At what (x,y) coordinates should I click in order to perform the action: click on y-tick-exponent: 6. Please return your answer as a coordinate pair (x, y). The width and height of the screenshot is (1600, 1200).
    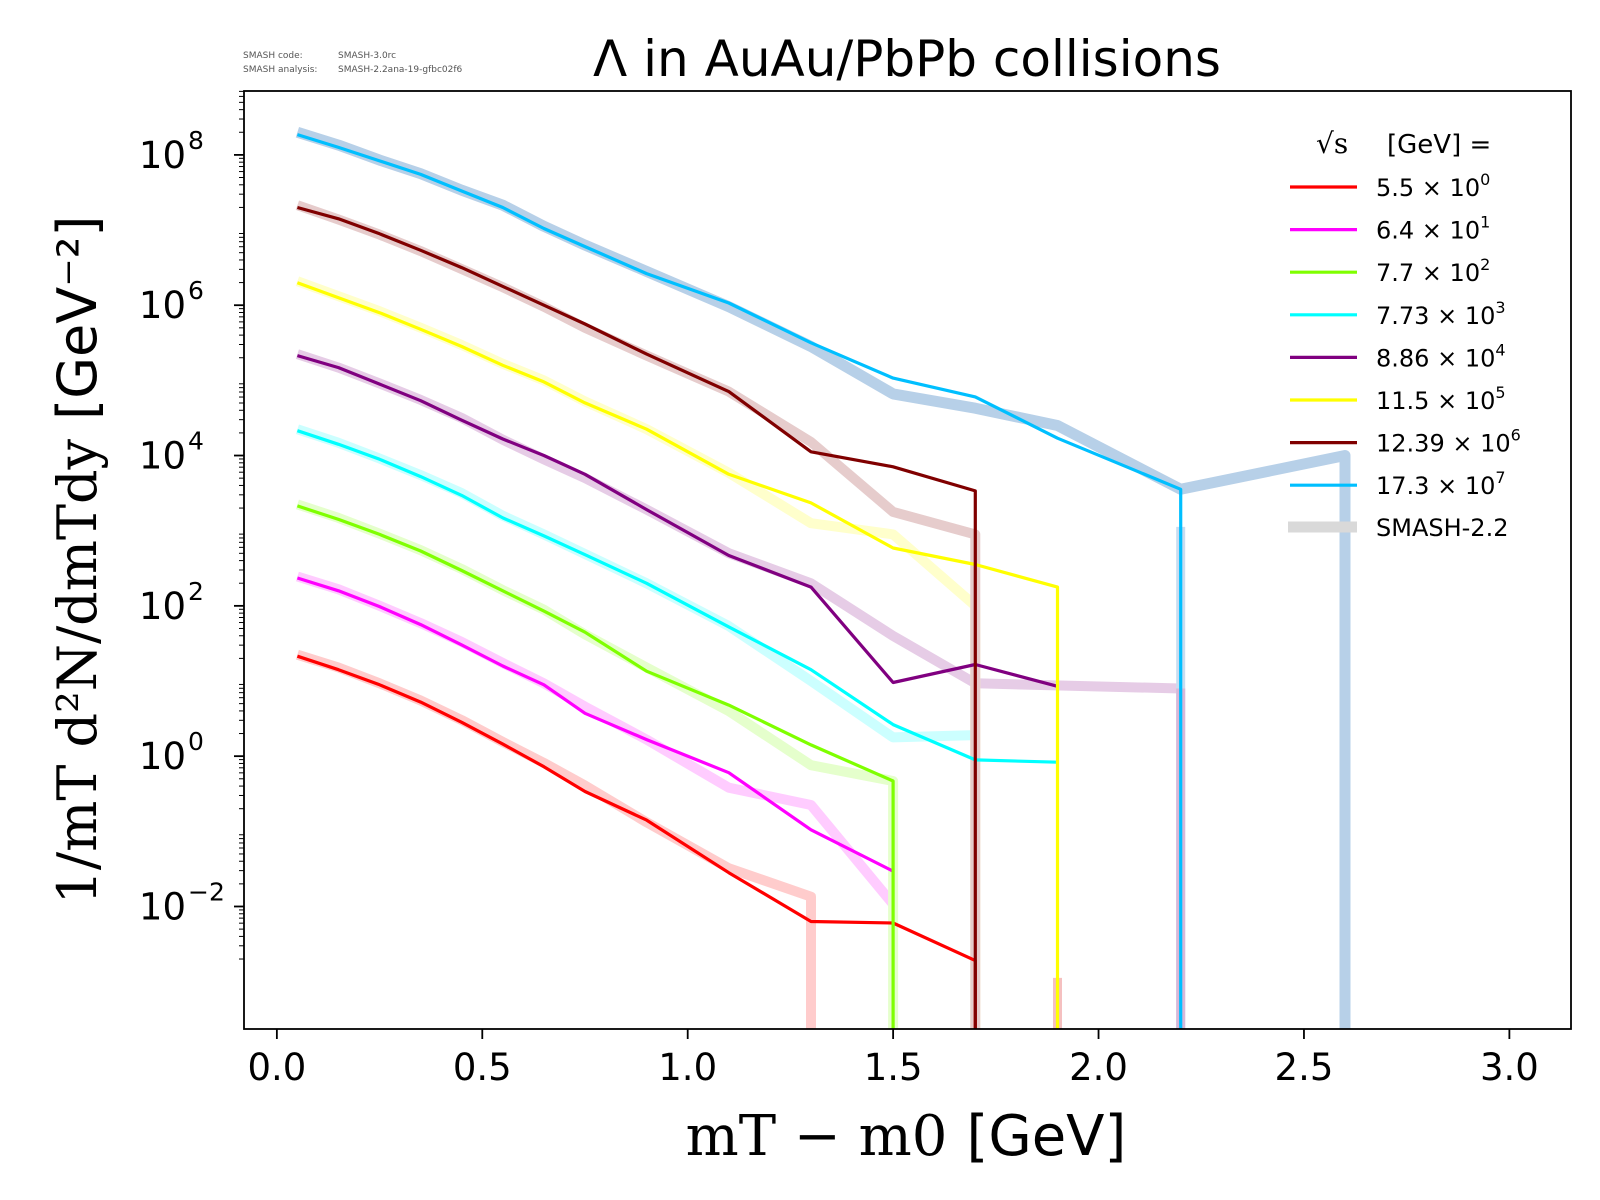
    Looking at the image, I should click on (196, 290).